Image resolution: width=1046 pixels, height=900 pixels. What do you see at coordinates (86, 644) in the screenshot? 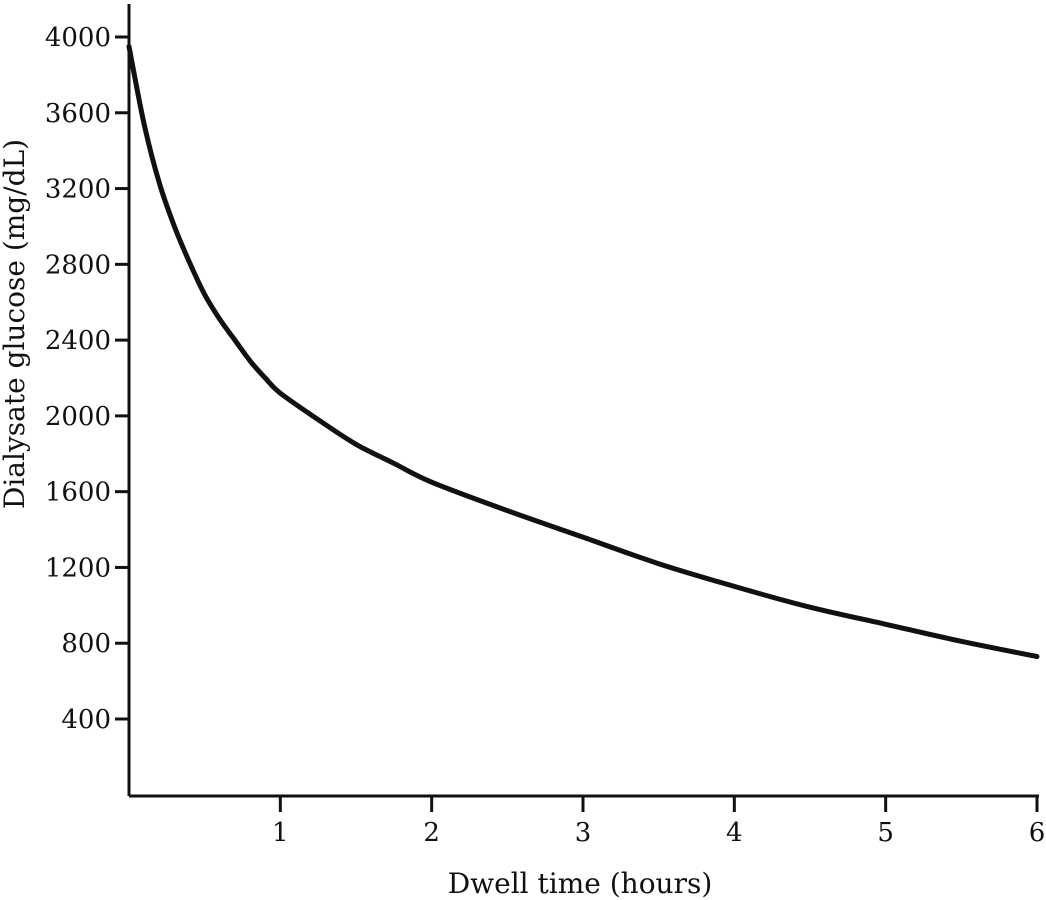
I see `y-tick-label: 800` at bounding box center [86, 644].